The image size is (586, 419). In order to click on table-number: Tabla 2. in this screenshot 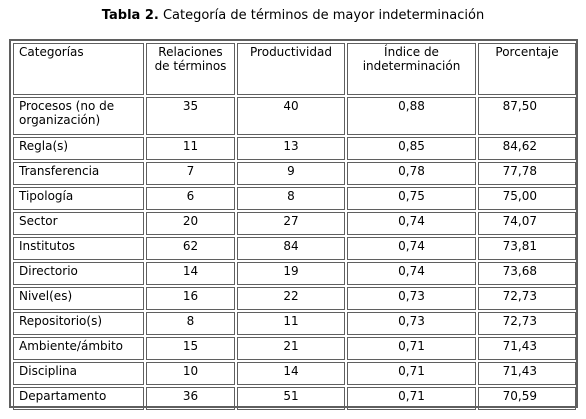, I will do `click(130, 15)`.